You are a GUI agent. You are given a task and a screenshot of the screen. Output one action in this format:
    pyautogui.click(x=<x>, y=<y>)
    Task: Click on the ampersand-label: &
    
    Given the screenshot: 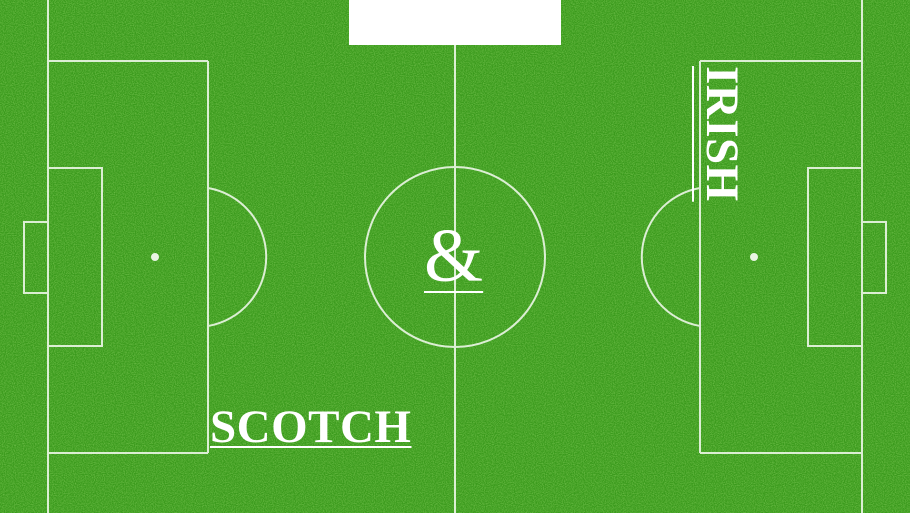 What is the action you would take?
    pyautogui.click(x=454, y=256)
    